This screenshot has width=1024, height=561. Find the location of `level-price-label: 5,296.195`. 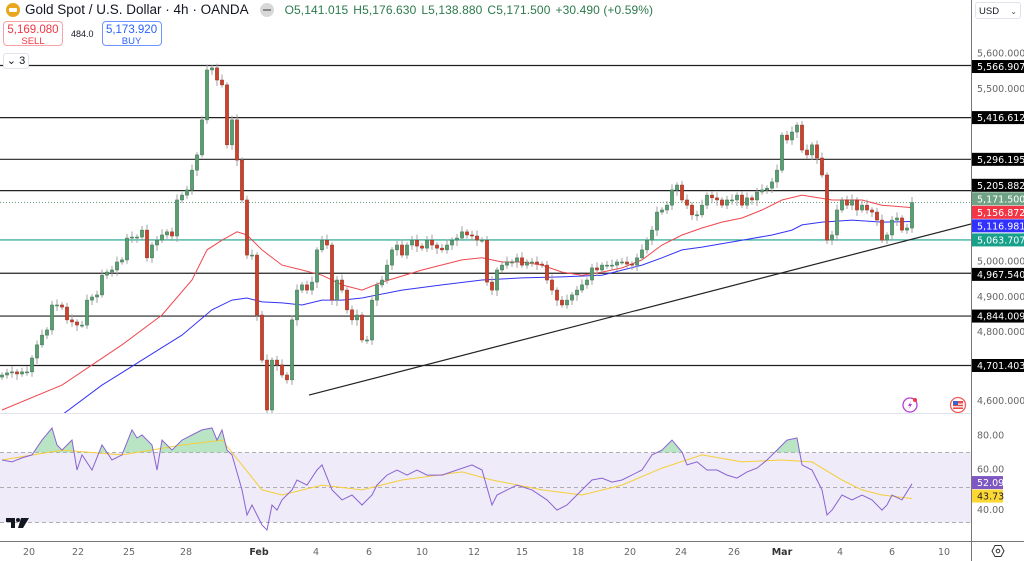

level-price-label: 5,296.195 is located at coordinates (1000, 160).